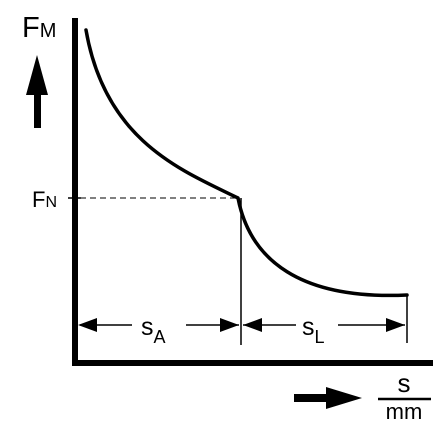 The height and width of the screenshot is (422, 438). I want to click on segment-a-dimension: sA, so click(158, 330).